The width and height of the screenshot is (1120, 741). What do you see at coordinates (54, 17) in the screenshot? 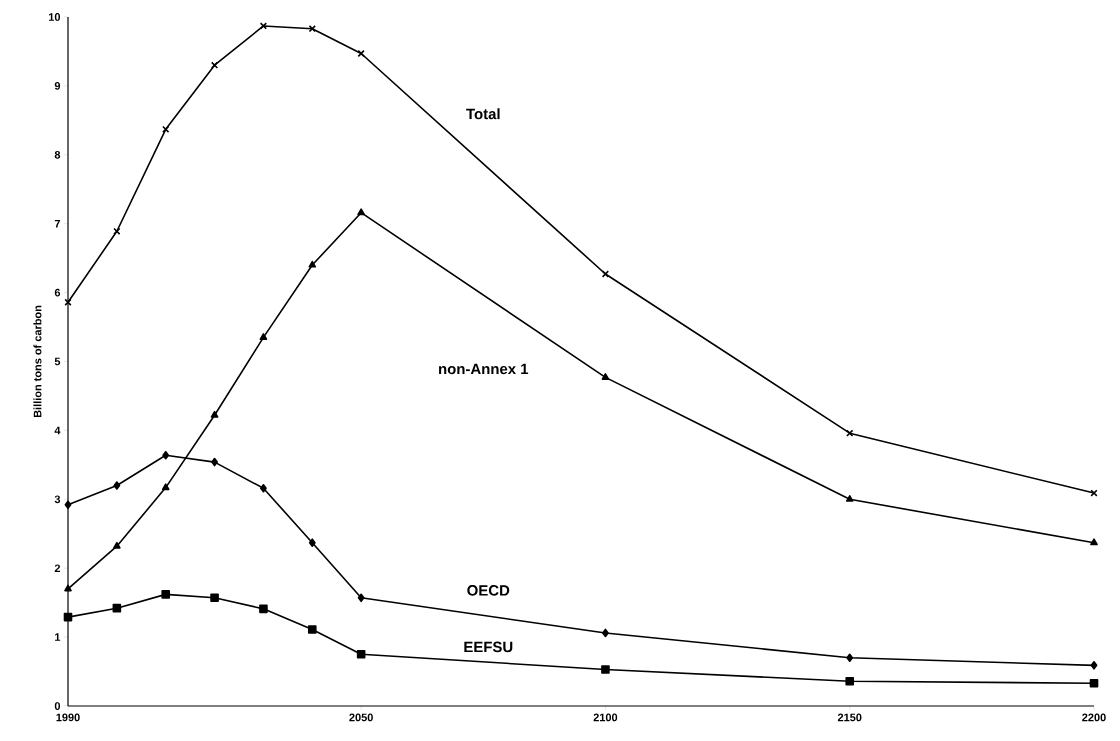
I see `y-tick-label: 10` at bounding box center [54, 17].